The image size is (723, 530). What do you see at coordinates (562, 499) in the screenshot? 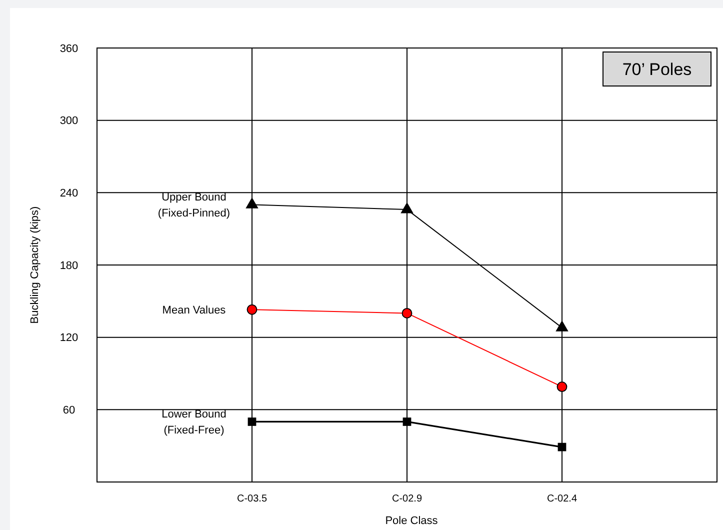
I see `x-tick-label: C-02.4` at bounding box center [562, 499].